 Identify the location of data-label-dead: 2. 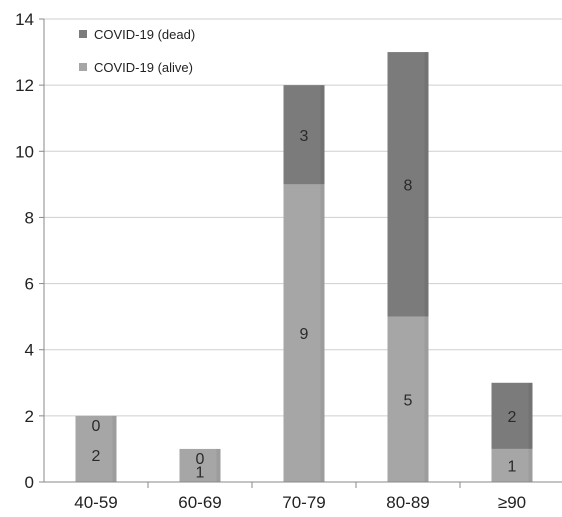
(512, 417).